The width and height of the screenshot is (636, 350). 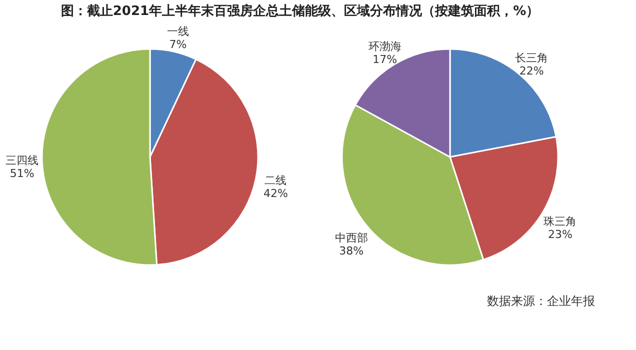 I want to click on slice-label: 珠三角, so click(x=560, y=221).